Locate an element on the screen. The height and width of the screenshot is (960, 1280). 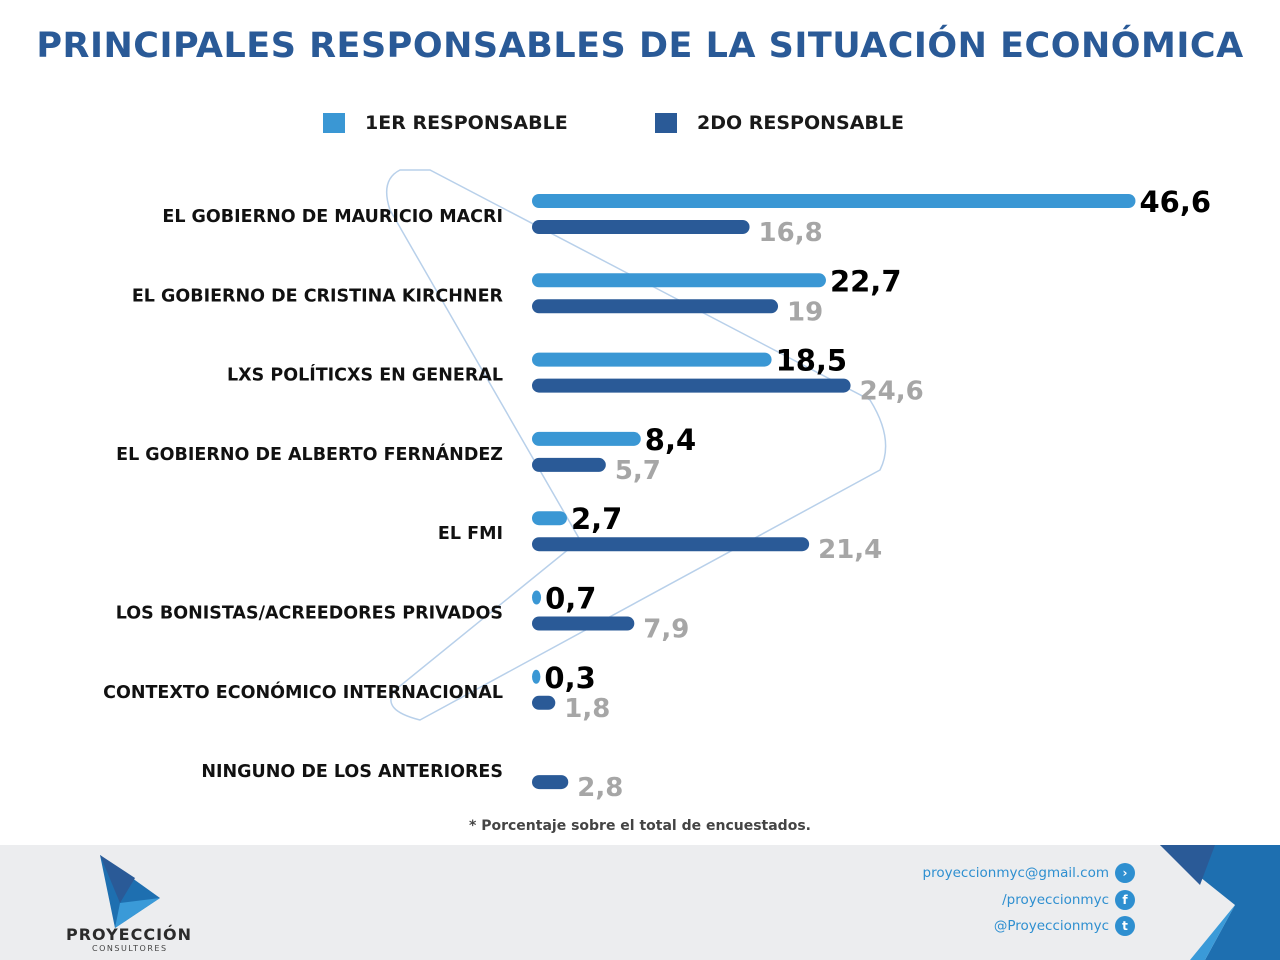
data-label: 0,7 is located at coordinates (570, 599).